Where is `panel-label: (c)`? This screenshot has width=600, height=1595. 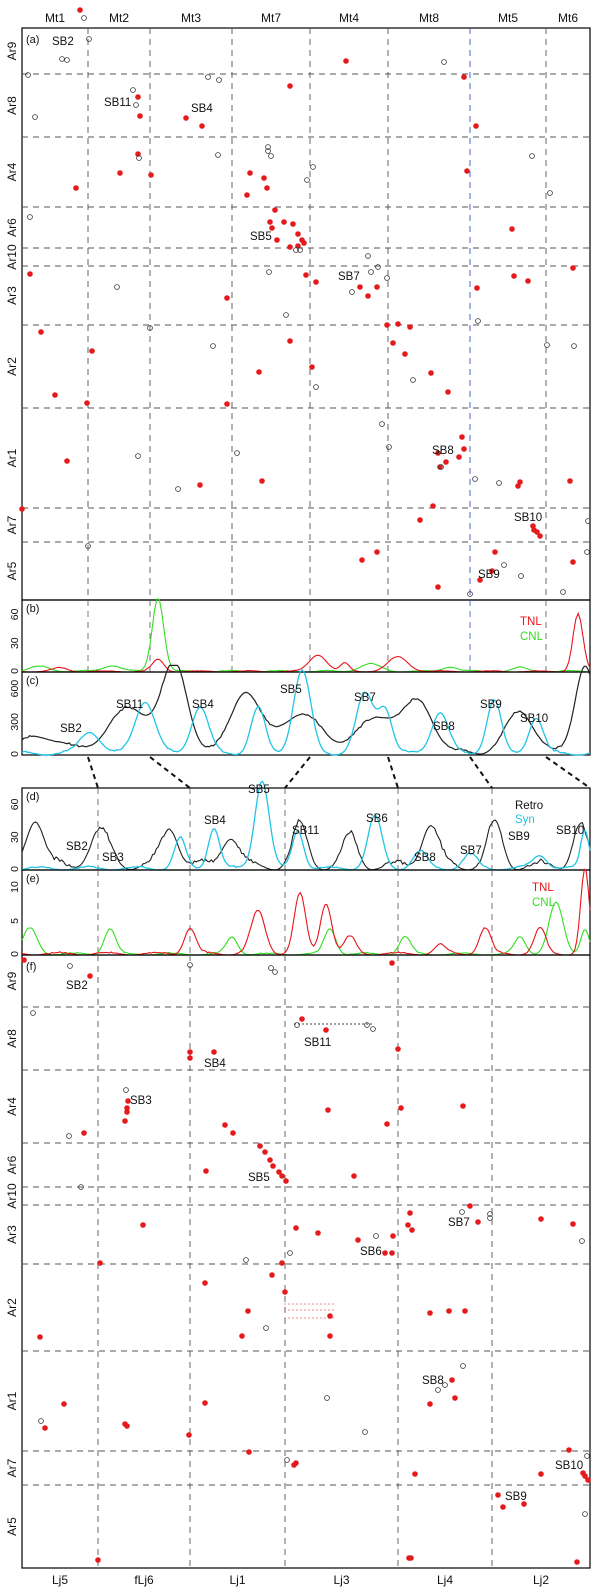
panel-label: (c) is located at coordinates (32, 681).